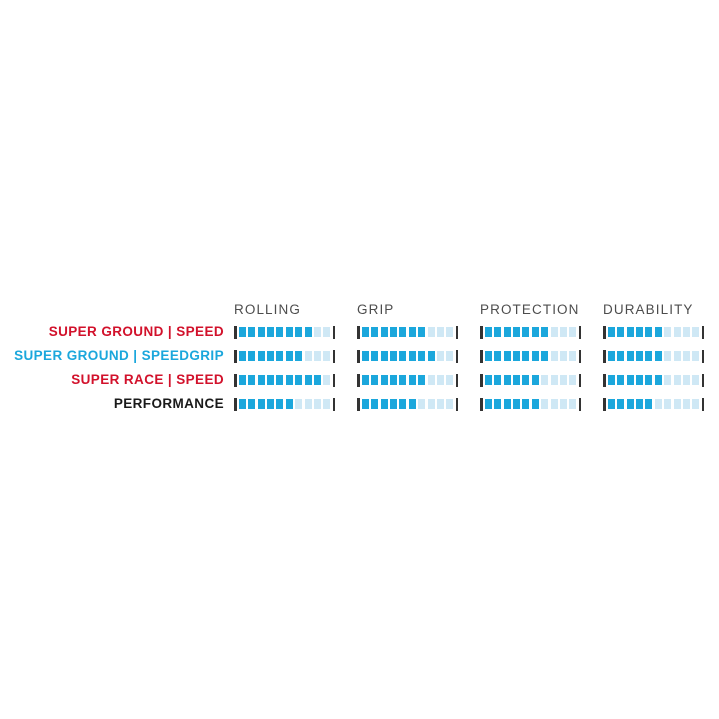 The width and height of the screenshot is (719, 719). What do you see at coordinates (661, 380) in the screenshot?
I see `rating-bar-super-race-speed-durability` at bounding box center [661, 380].